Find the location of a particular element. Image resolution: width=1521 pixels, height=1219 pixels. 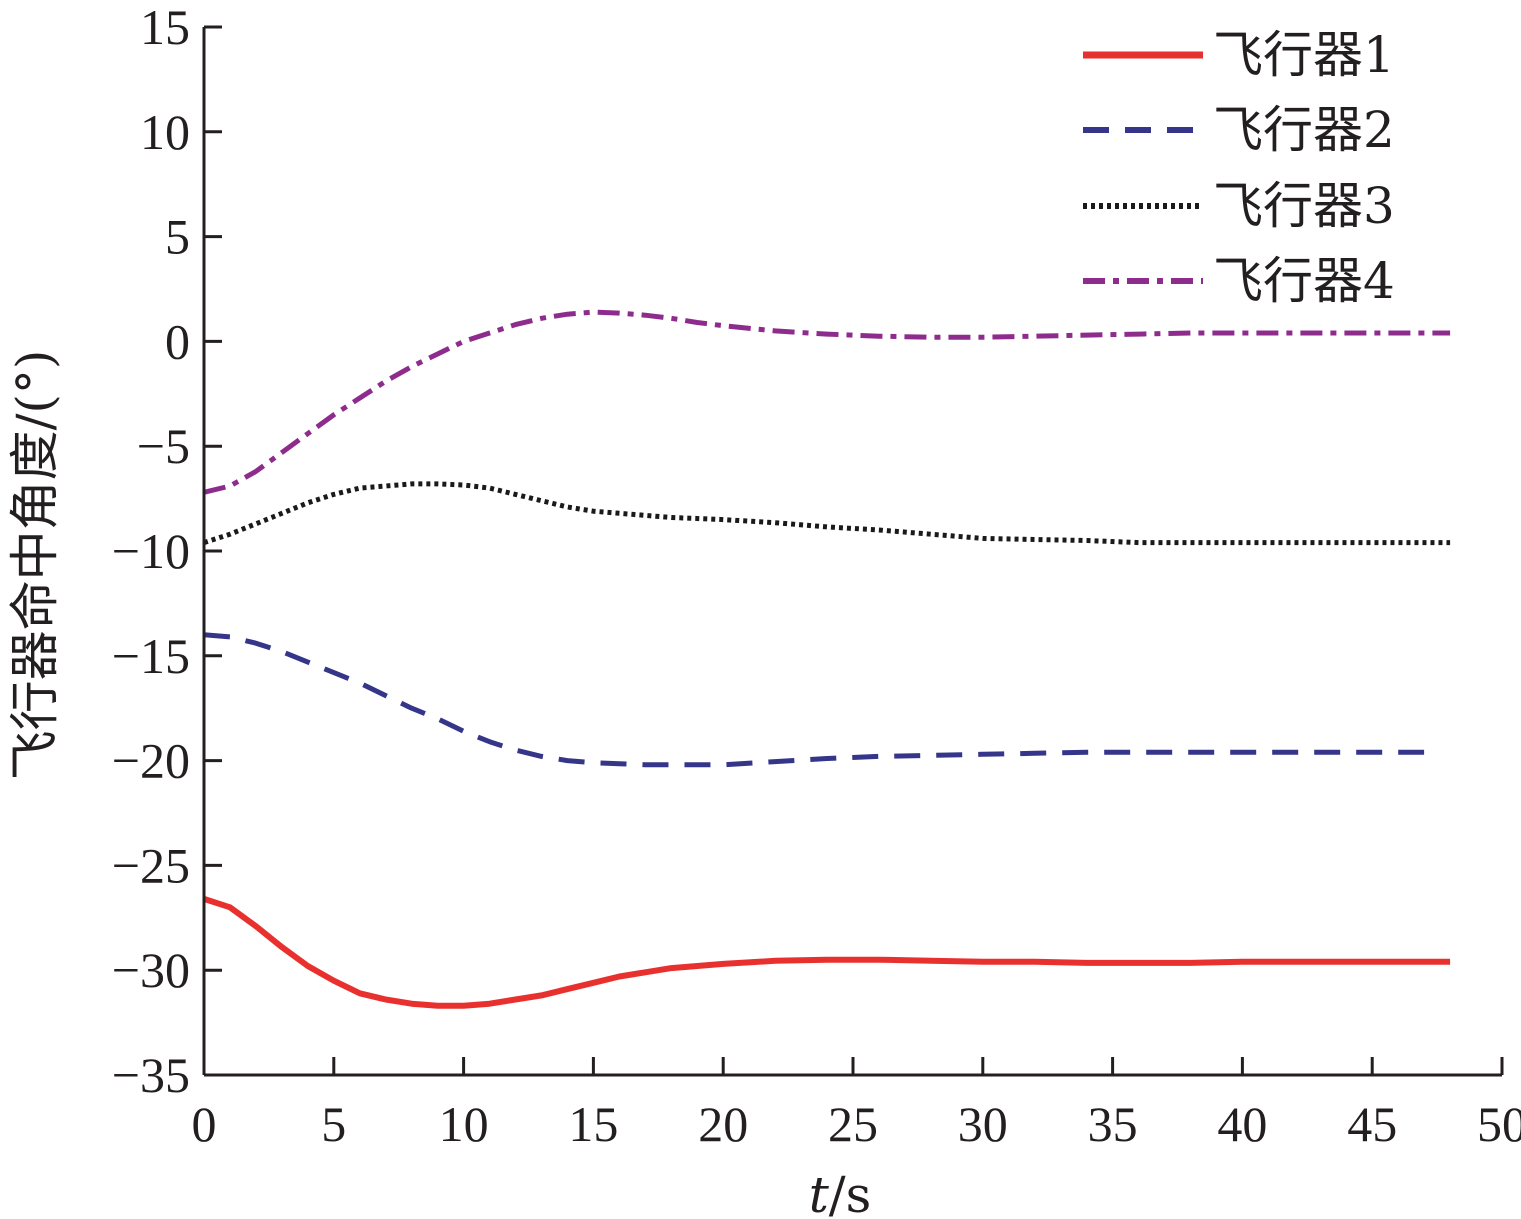

x-tick-label: 45 is located at coordinates (1372, 1124).